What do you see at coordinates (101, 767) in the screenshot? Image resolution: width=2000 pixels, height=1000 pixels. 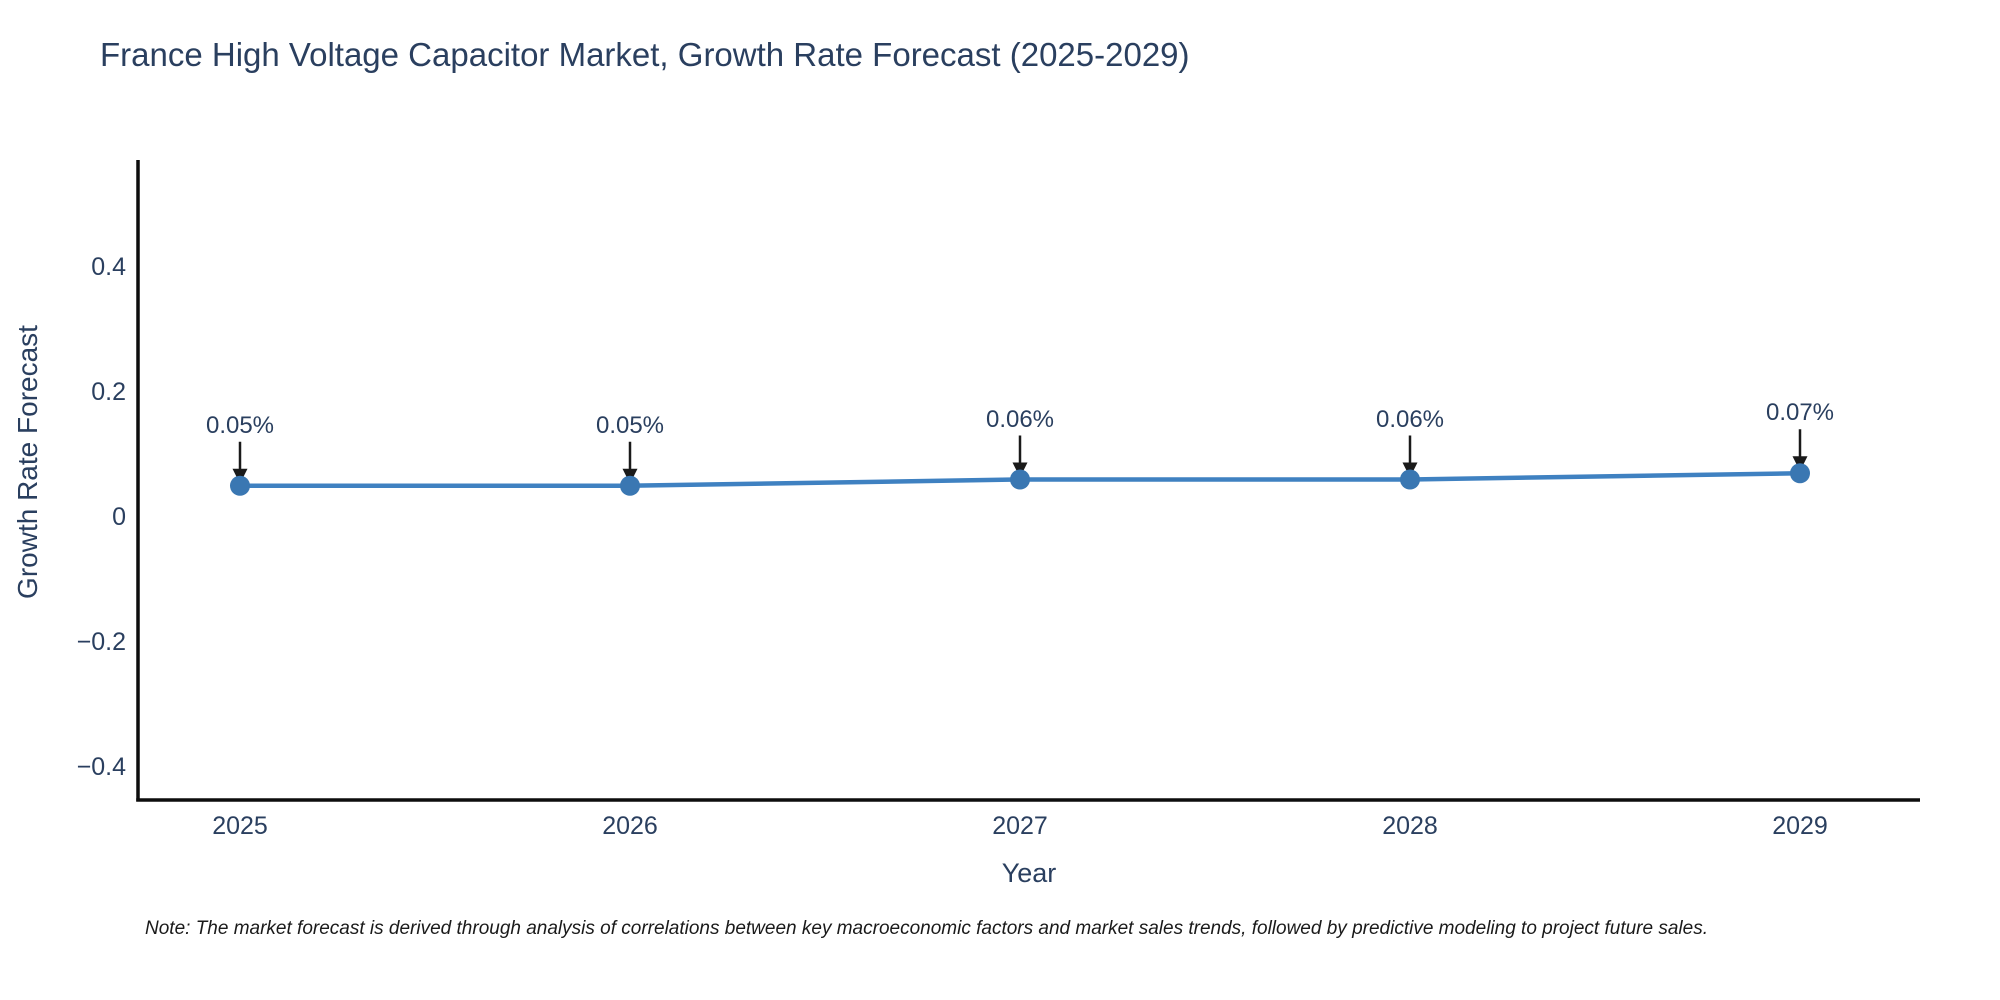 I see `y-tick-label: −0.4` at bounding box center [101, 767].